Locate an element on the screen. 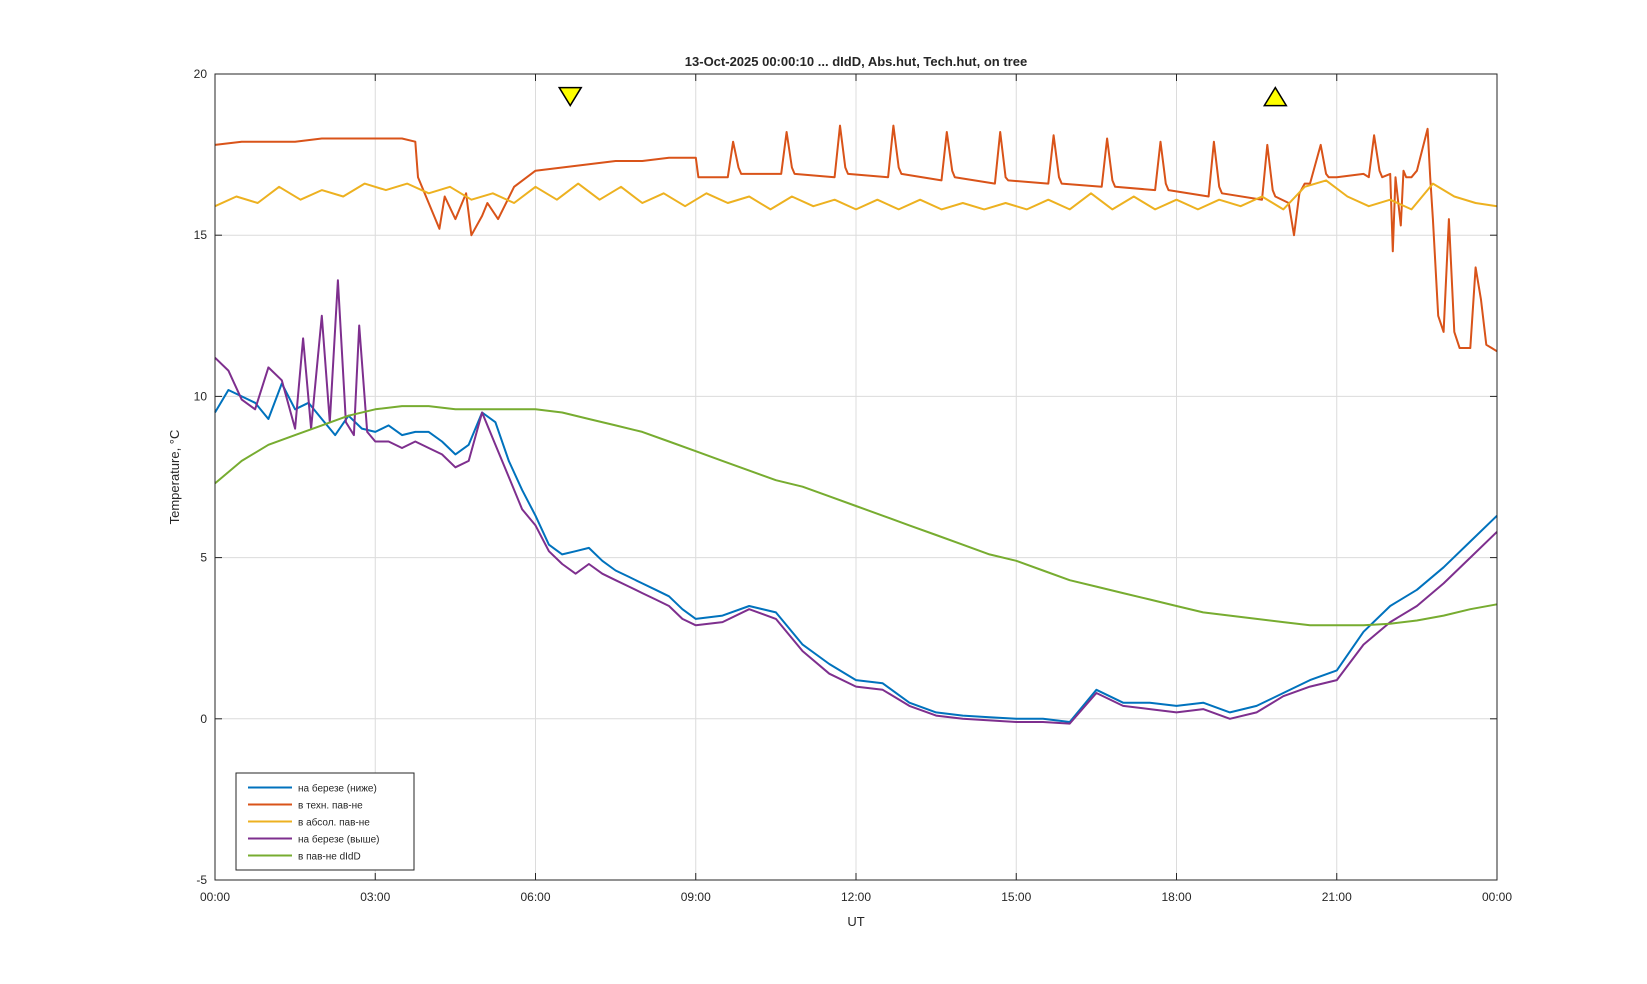  y-tick-label: 0 is located at coordinates (203, 719).